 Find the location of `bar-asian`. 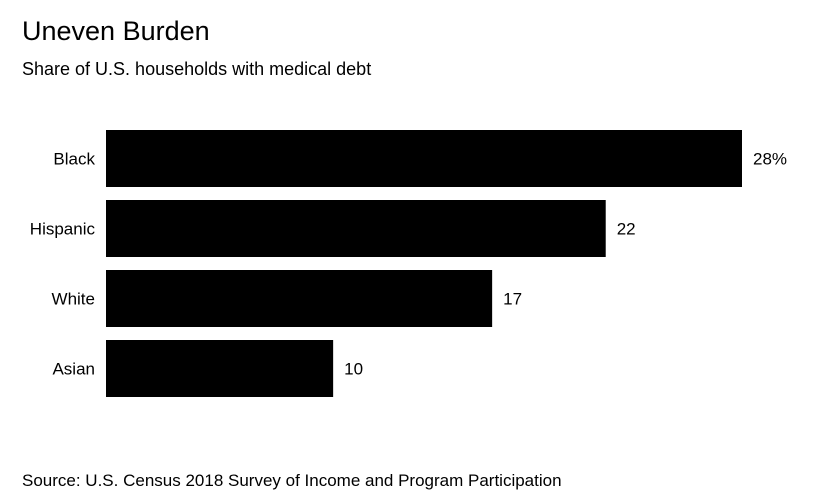

bar-asian is located at coordinates (220, 368).